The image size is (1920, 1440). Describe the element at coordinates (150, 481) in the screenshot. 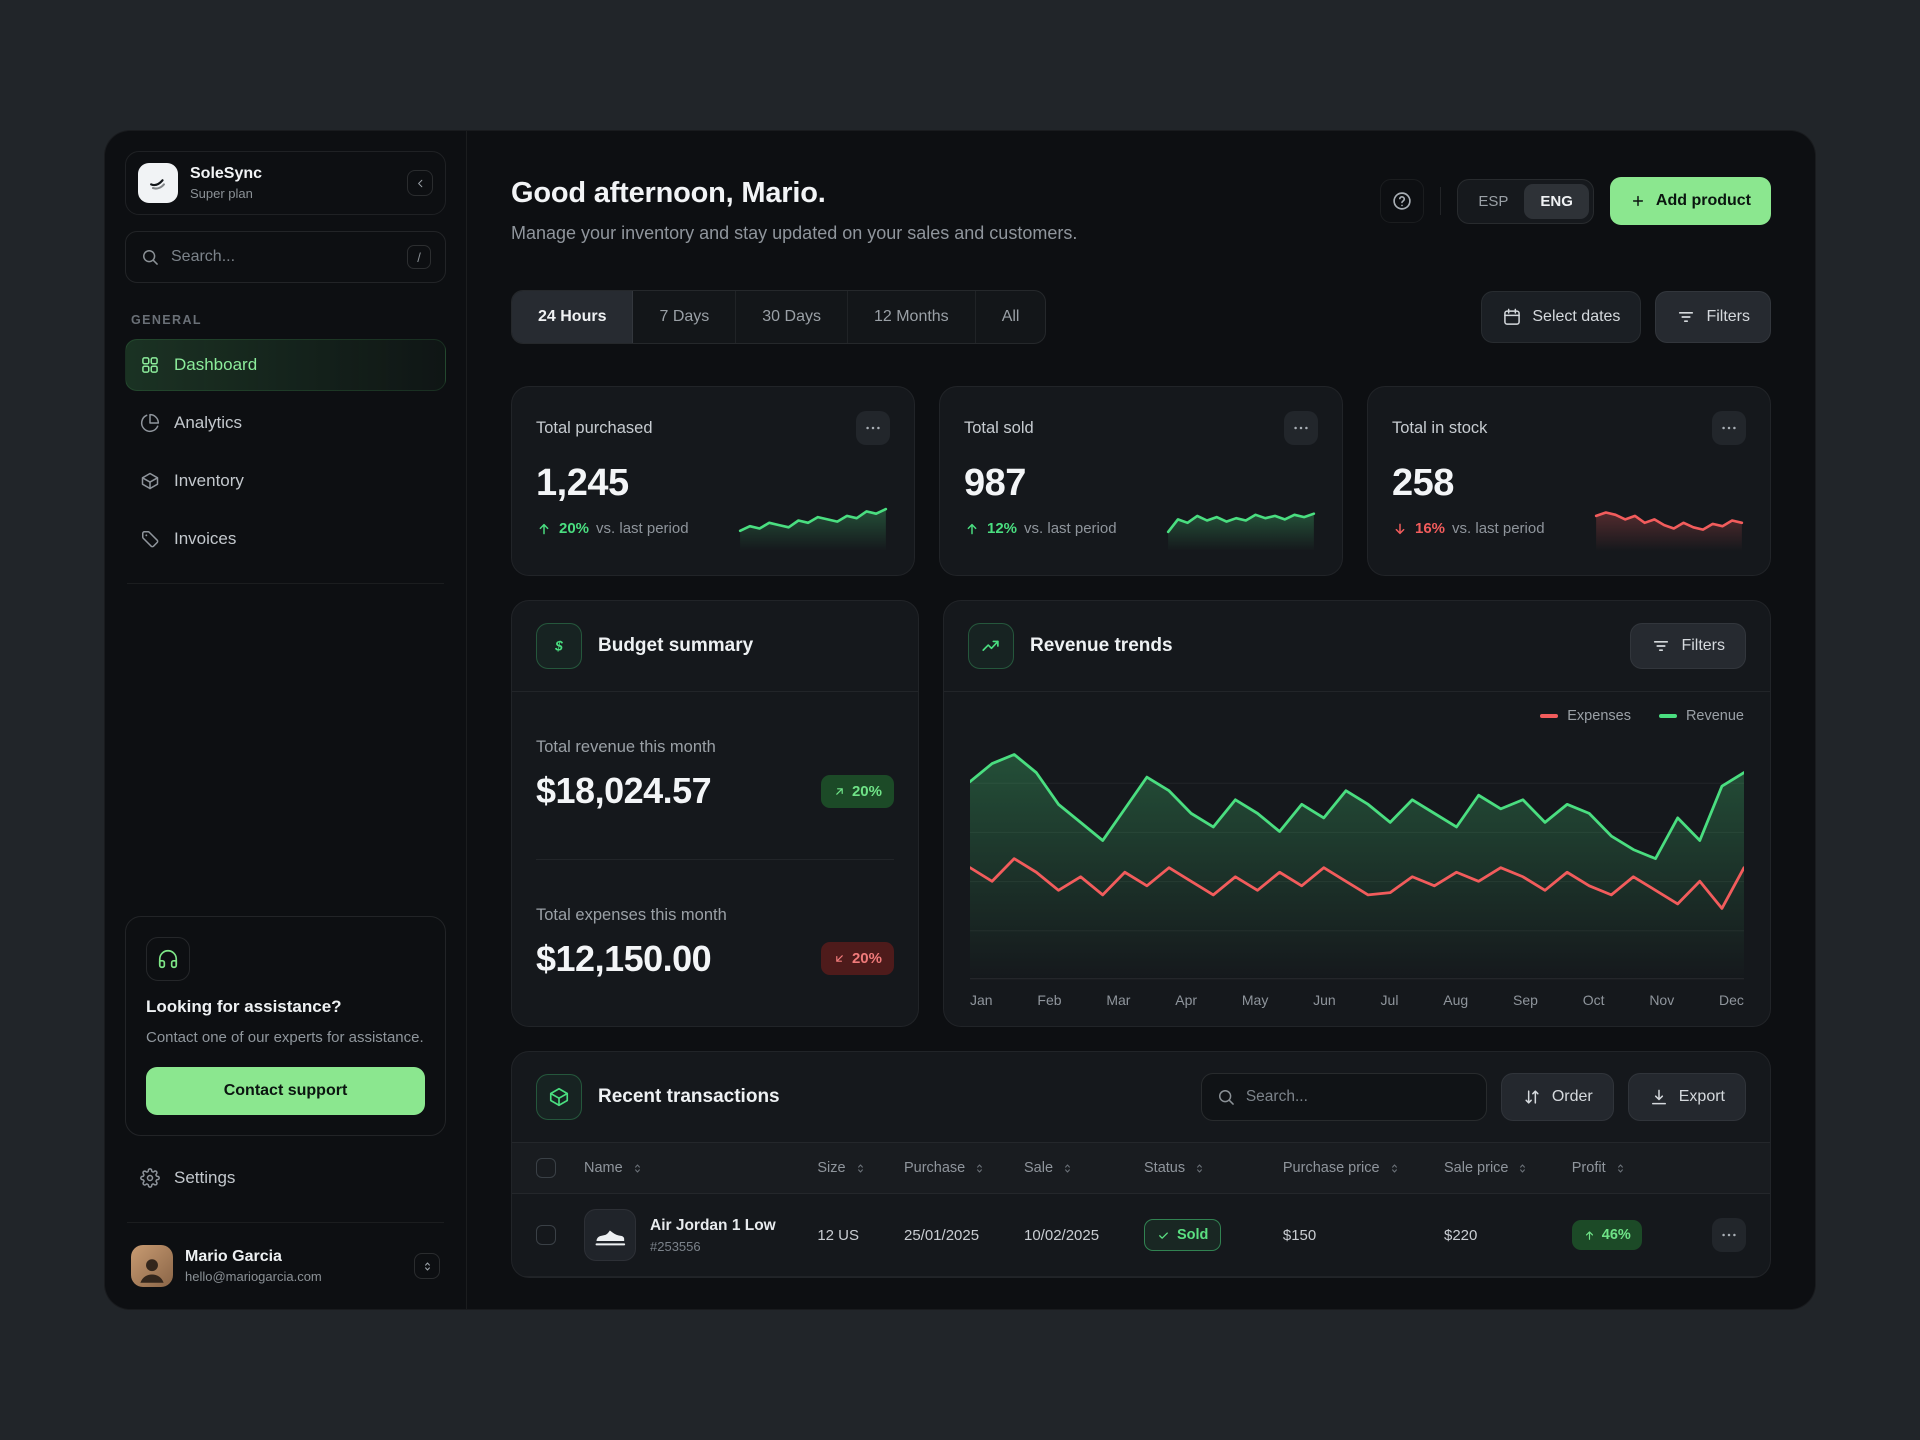

I see `box-icon` at that location.